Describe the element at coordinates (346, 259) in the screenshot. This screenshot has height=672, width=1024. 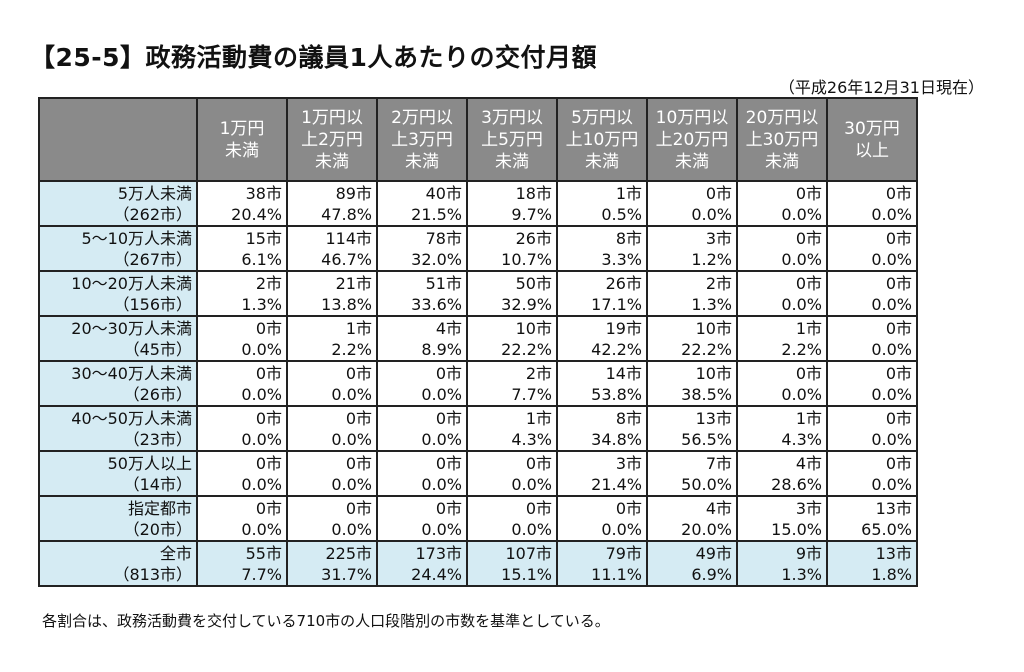
I see `percentage: 46.7%` at that location.